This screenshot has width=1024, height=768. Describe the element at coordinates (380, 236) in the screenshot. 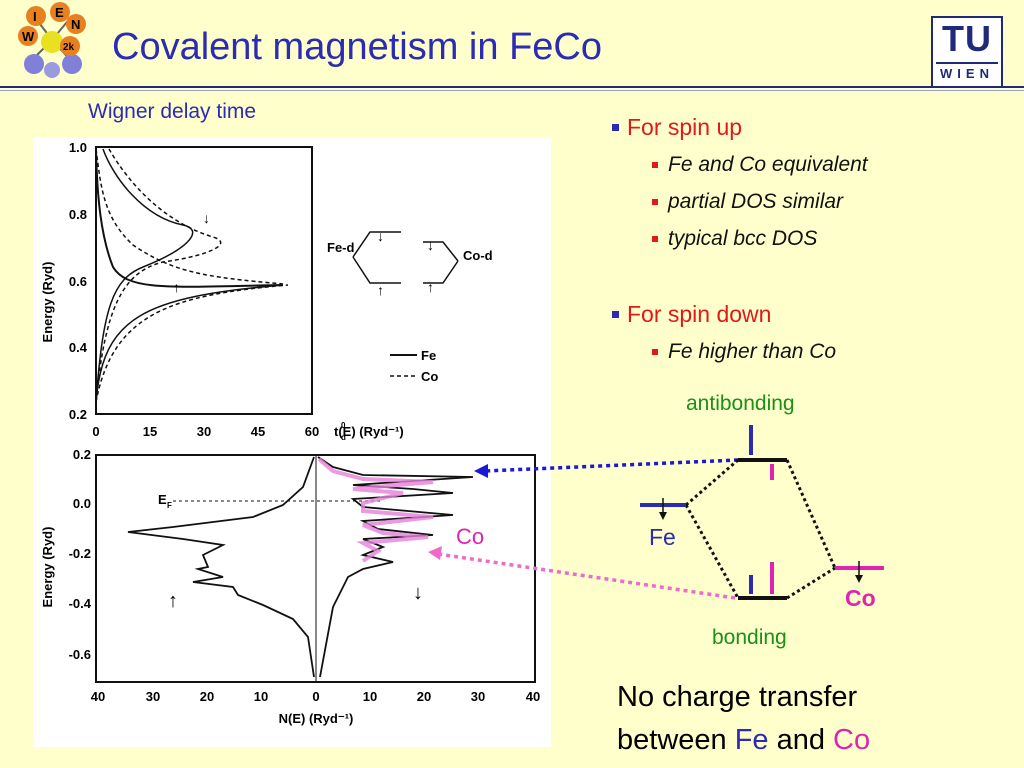

I see `fe-d-down-arrow: ↓` at that location.